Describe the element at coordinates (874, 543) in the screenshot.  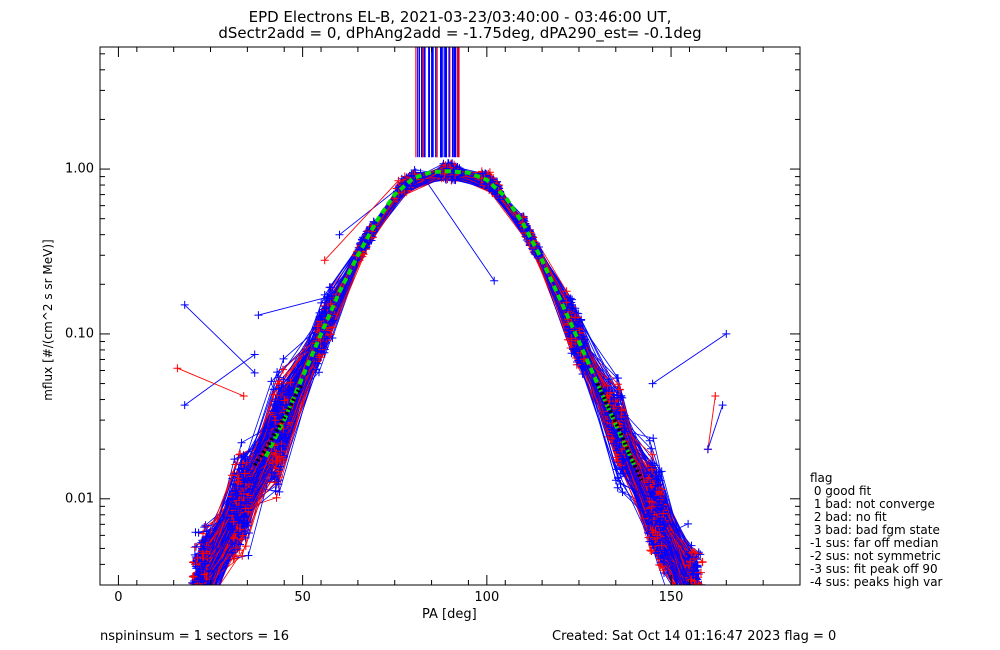
I see `legend-item: -1 sus: far off median` at that location.